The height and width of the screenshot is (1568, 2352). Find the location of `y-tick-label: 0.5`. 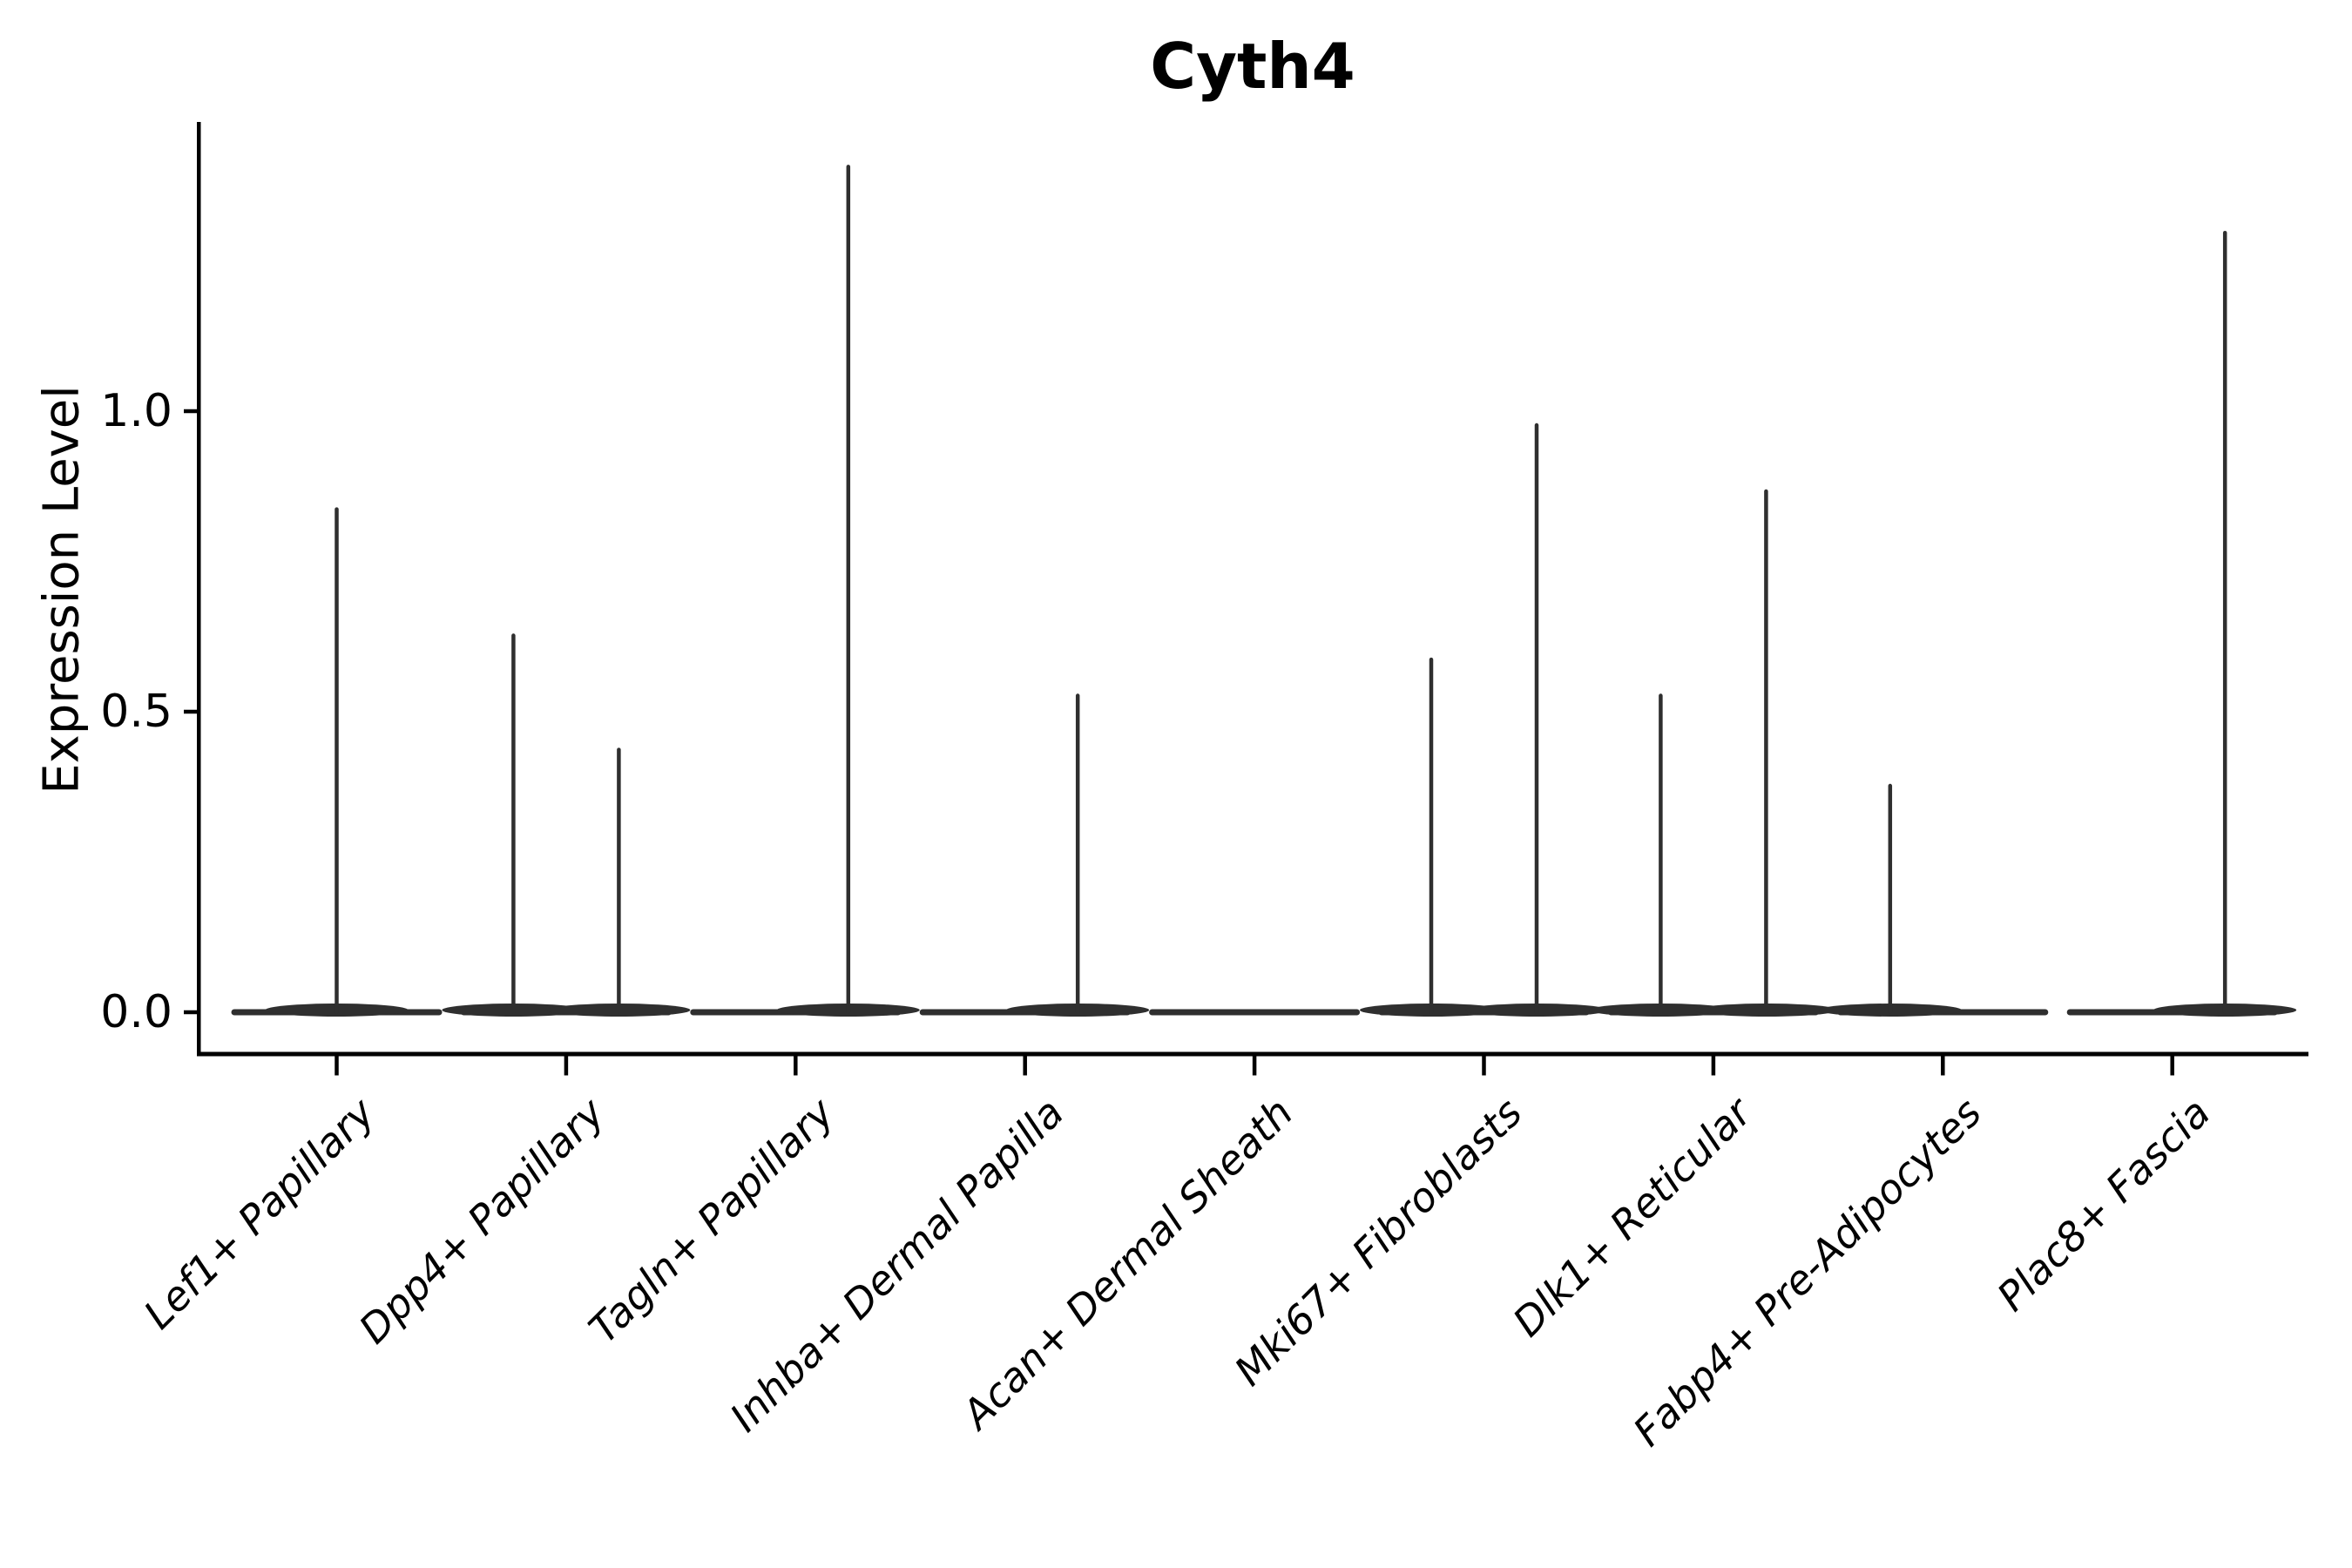

y-tick-label: 0.5 is located at coordinates (136, 712).